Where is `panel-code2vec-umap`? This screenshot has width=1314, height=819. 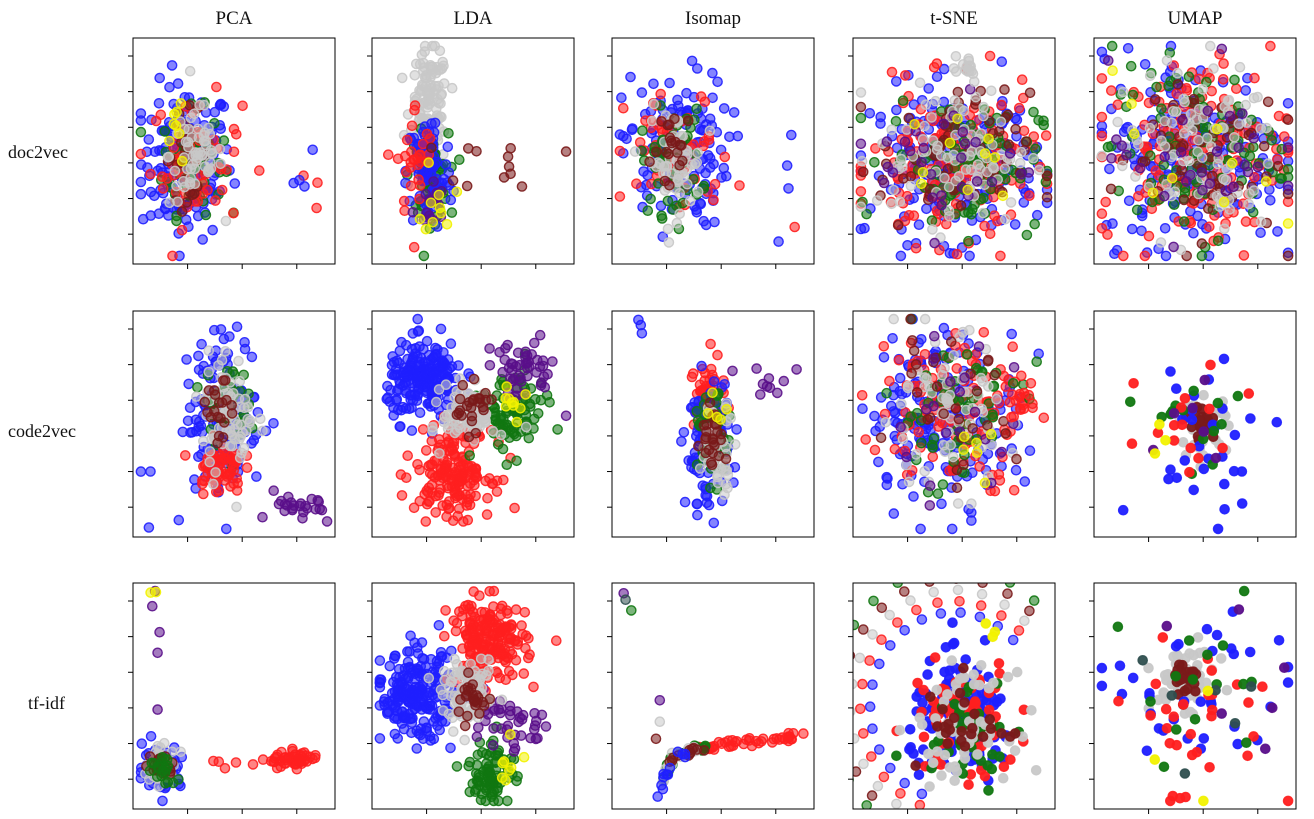
panel-code2vec-umap is located at coordinates (1193, 426).